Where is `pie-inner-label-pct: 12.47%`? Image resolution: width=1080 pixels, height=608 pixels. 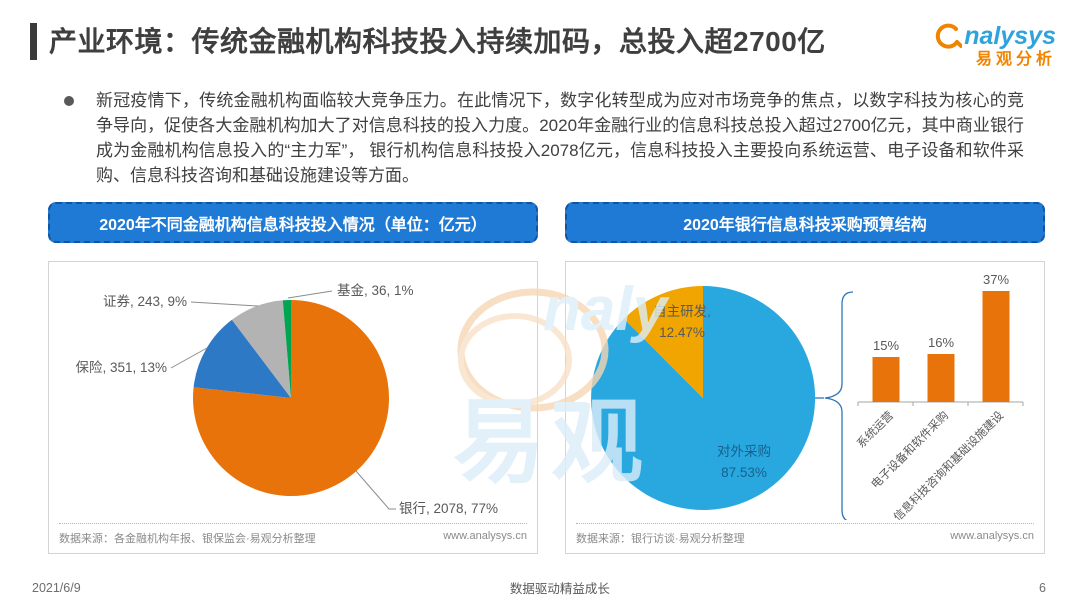
pie-inner-label-pct: 12.47% is located at coordinates (682, 332).